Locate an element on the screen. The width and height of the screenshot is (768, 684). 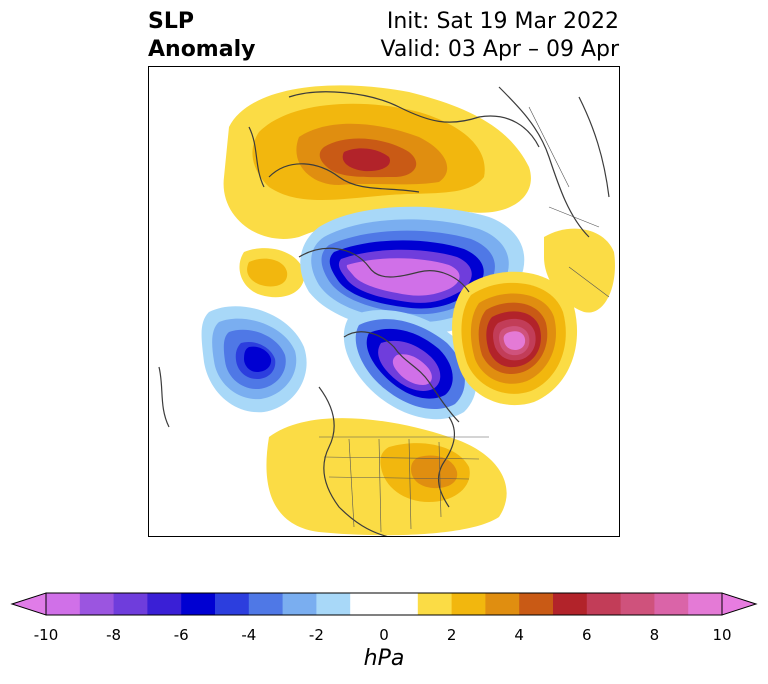
colorbar-tick-label: -6 is located at coordinates (181, 635).